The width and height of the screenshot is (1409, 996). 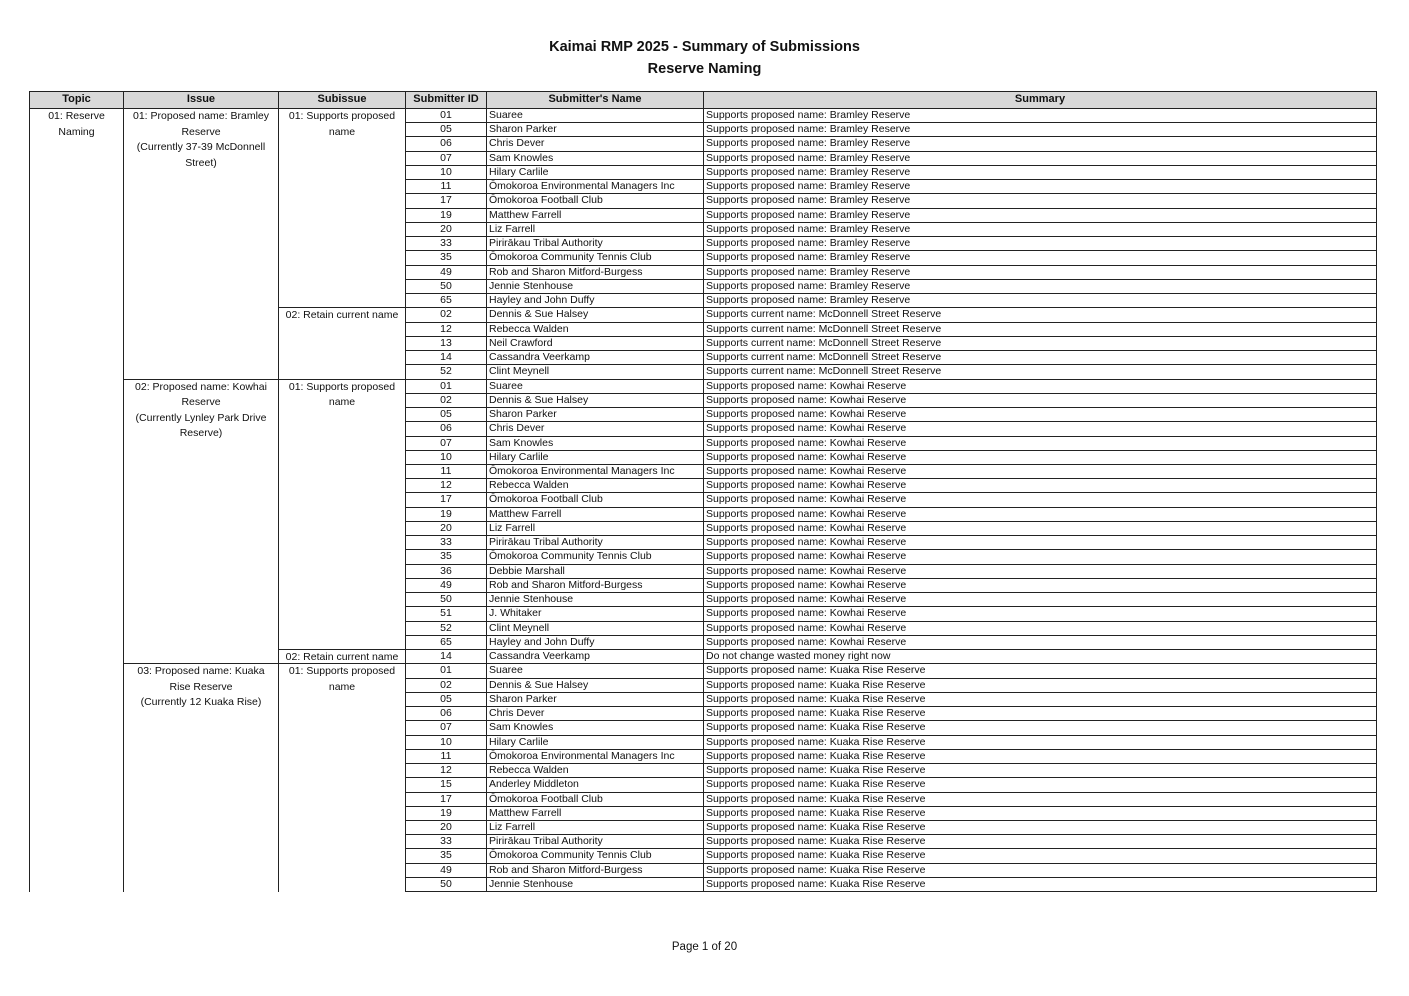 I want to click on issue-note: (Currently 37-39 McDonnell Street), so click(x=201, y=155).